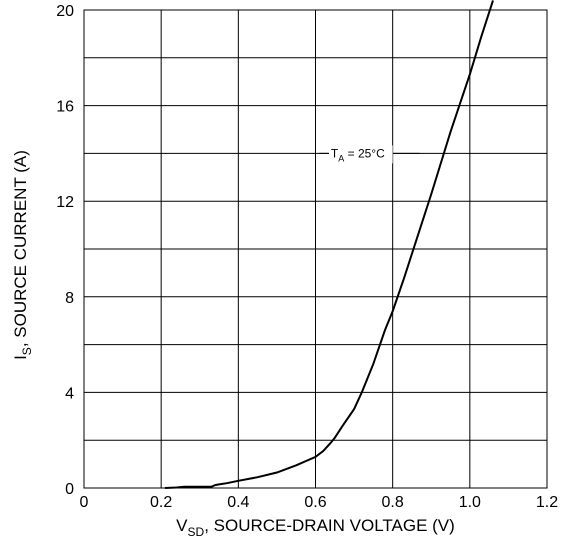 The image size is (579, 545). I want to click on annotation-temperature: TA = 25°C, so click(358, 154).